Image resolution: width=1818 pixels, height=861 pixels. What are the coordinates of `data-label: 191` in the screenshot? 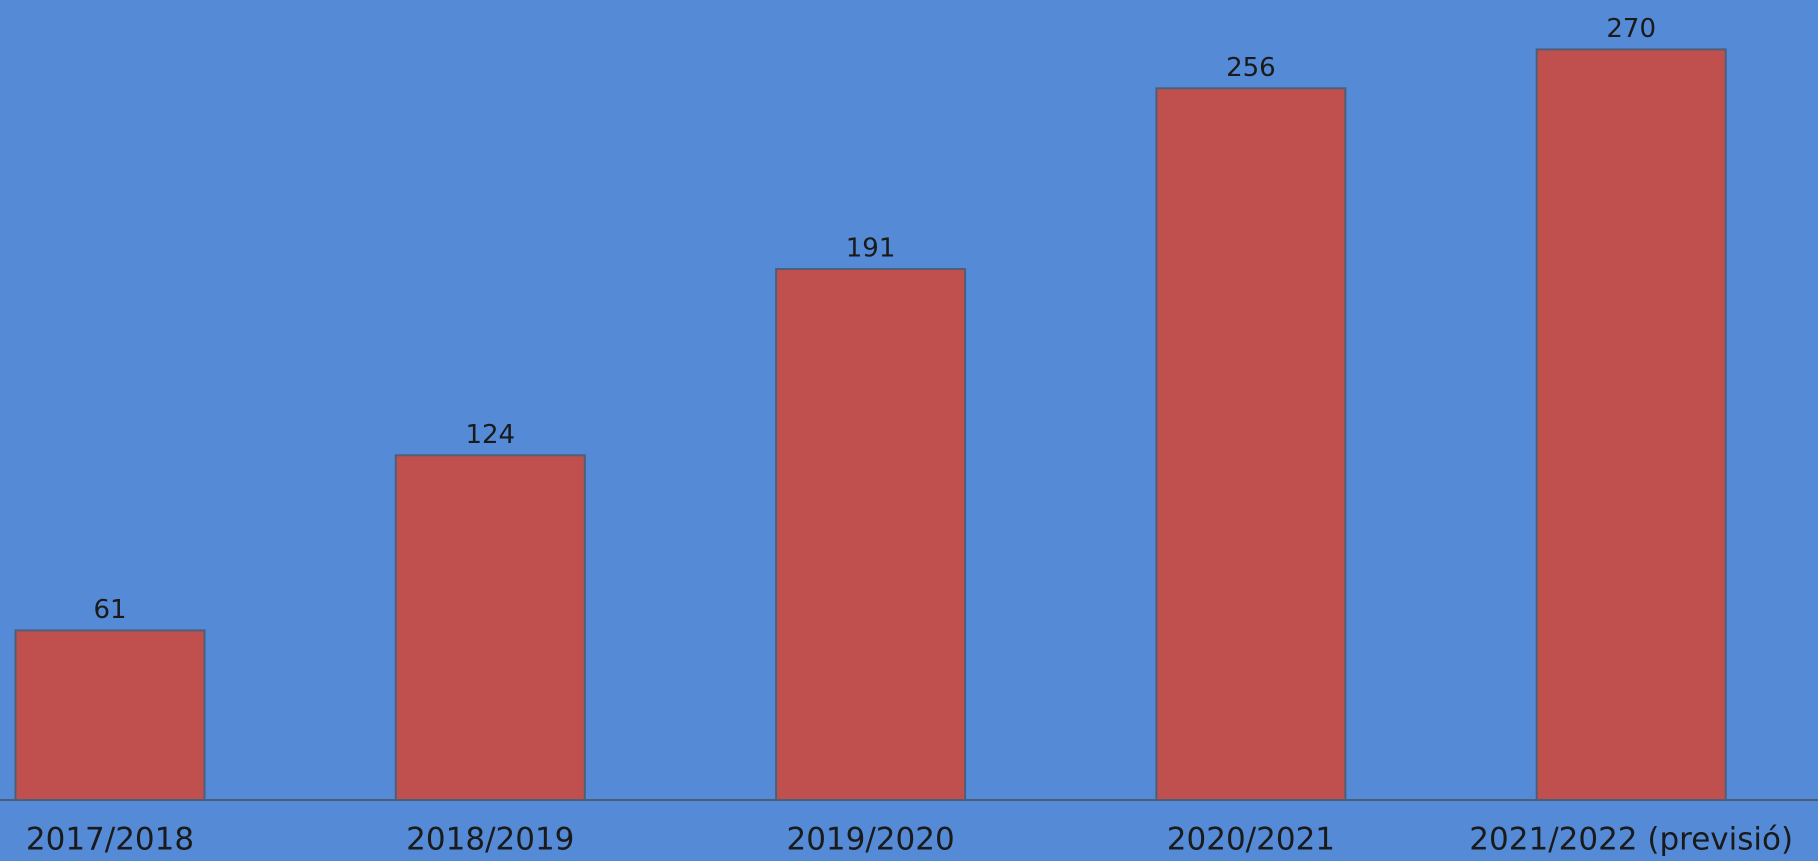 It's located at (871, 249).